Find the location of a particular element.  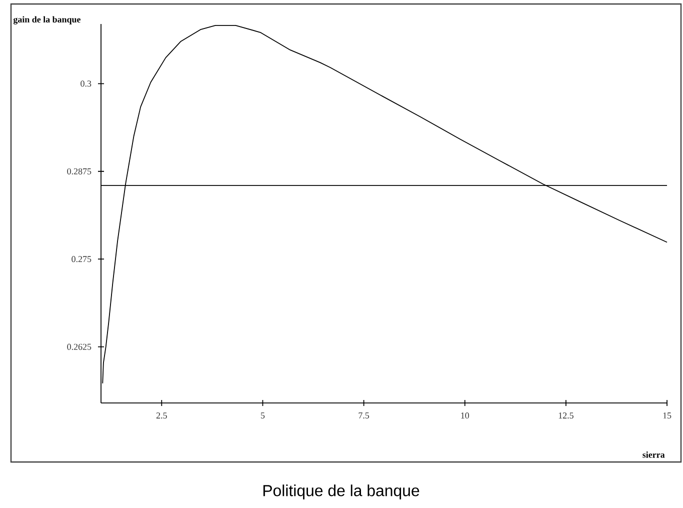

x-tick-label: 15 is located at coordinates (667, 415).